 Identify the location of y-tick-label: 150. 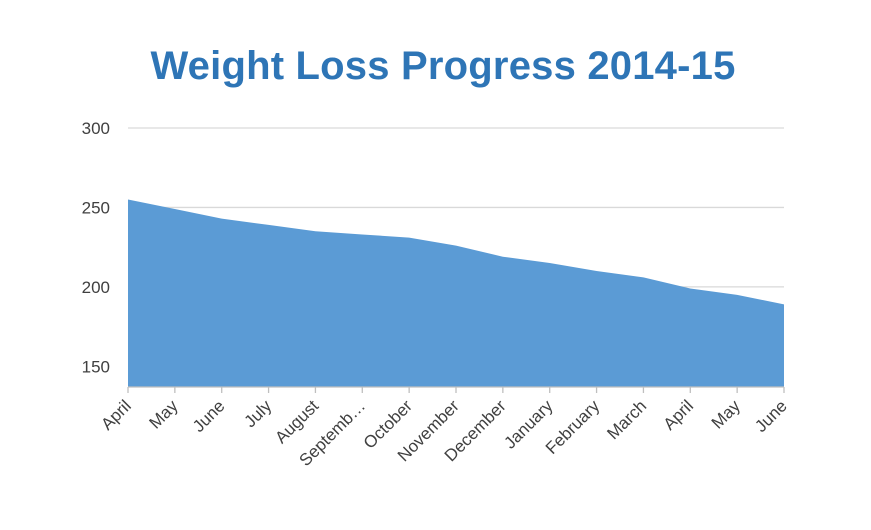
(96, 366).